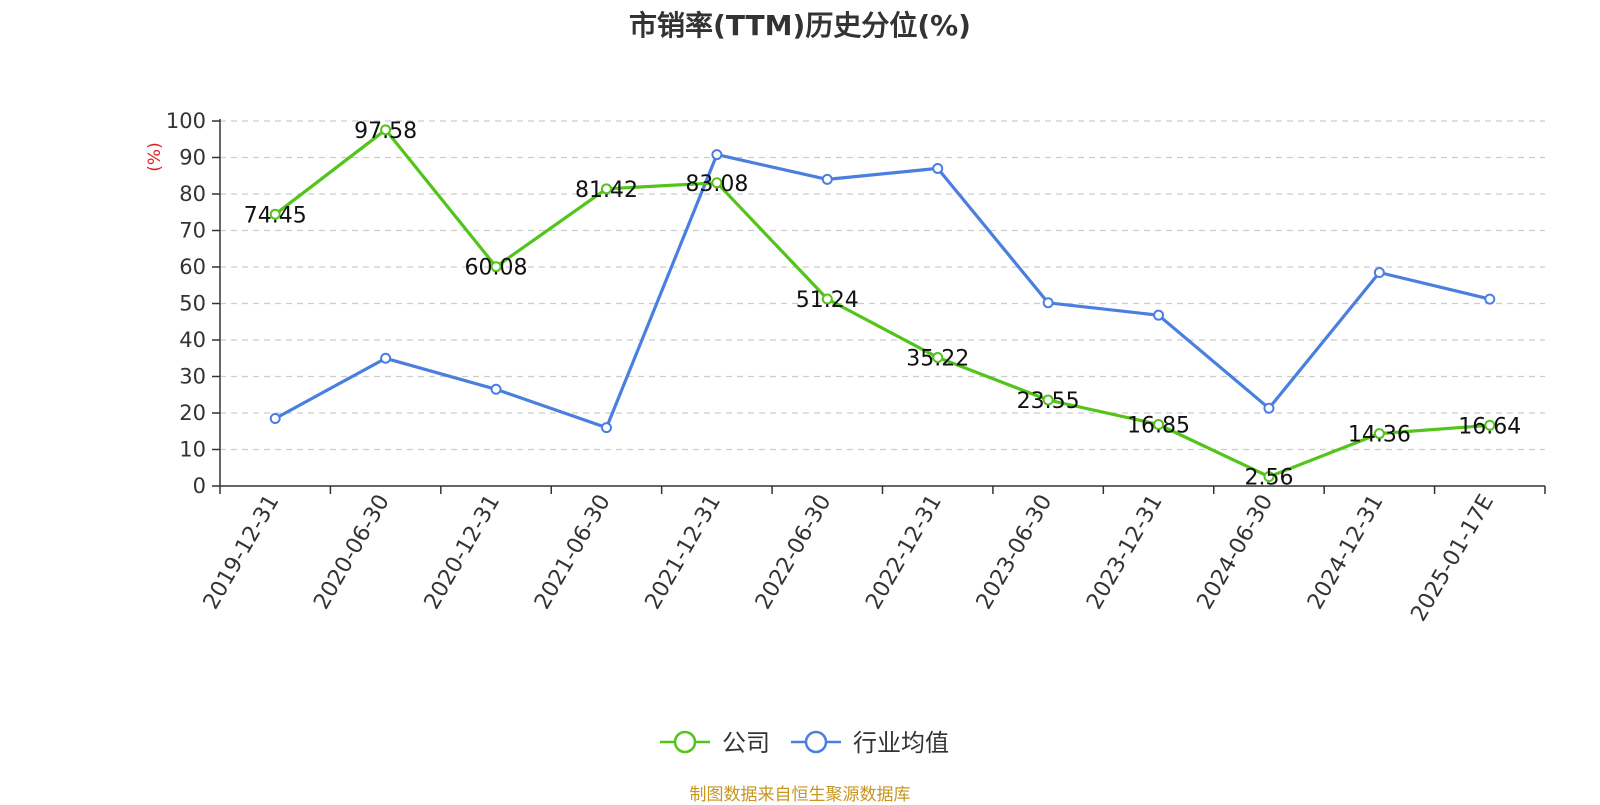 This screenshot has width=1600, height=805. I want to click on y-tick-label: 10, so click(192, 450).